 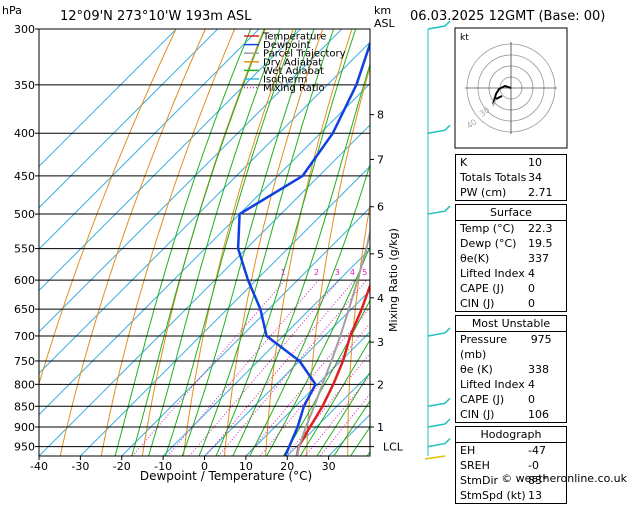 I want to click on location-title: 12°09'N 273°10'W 193m ASL, so click(x=156, y=16).